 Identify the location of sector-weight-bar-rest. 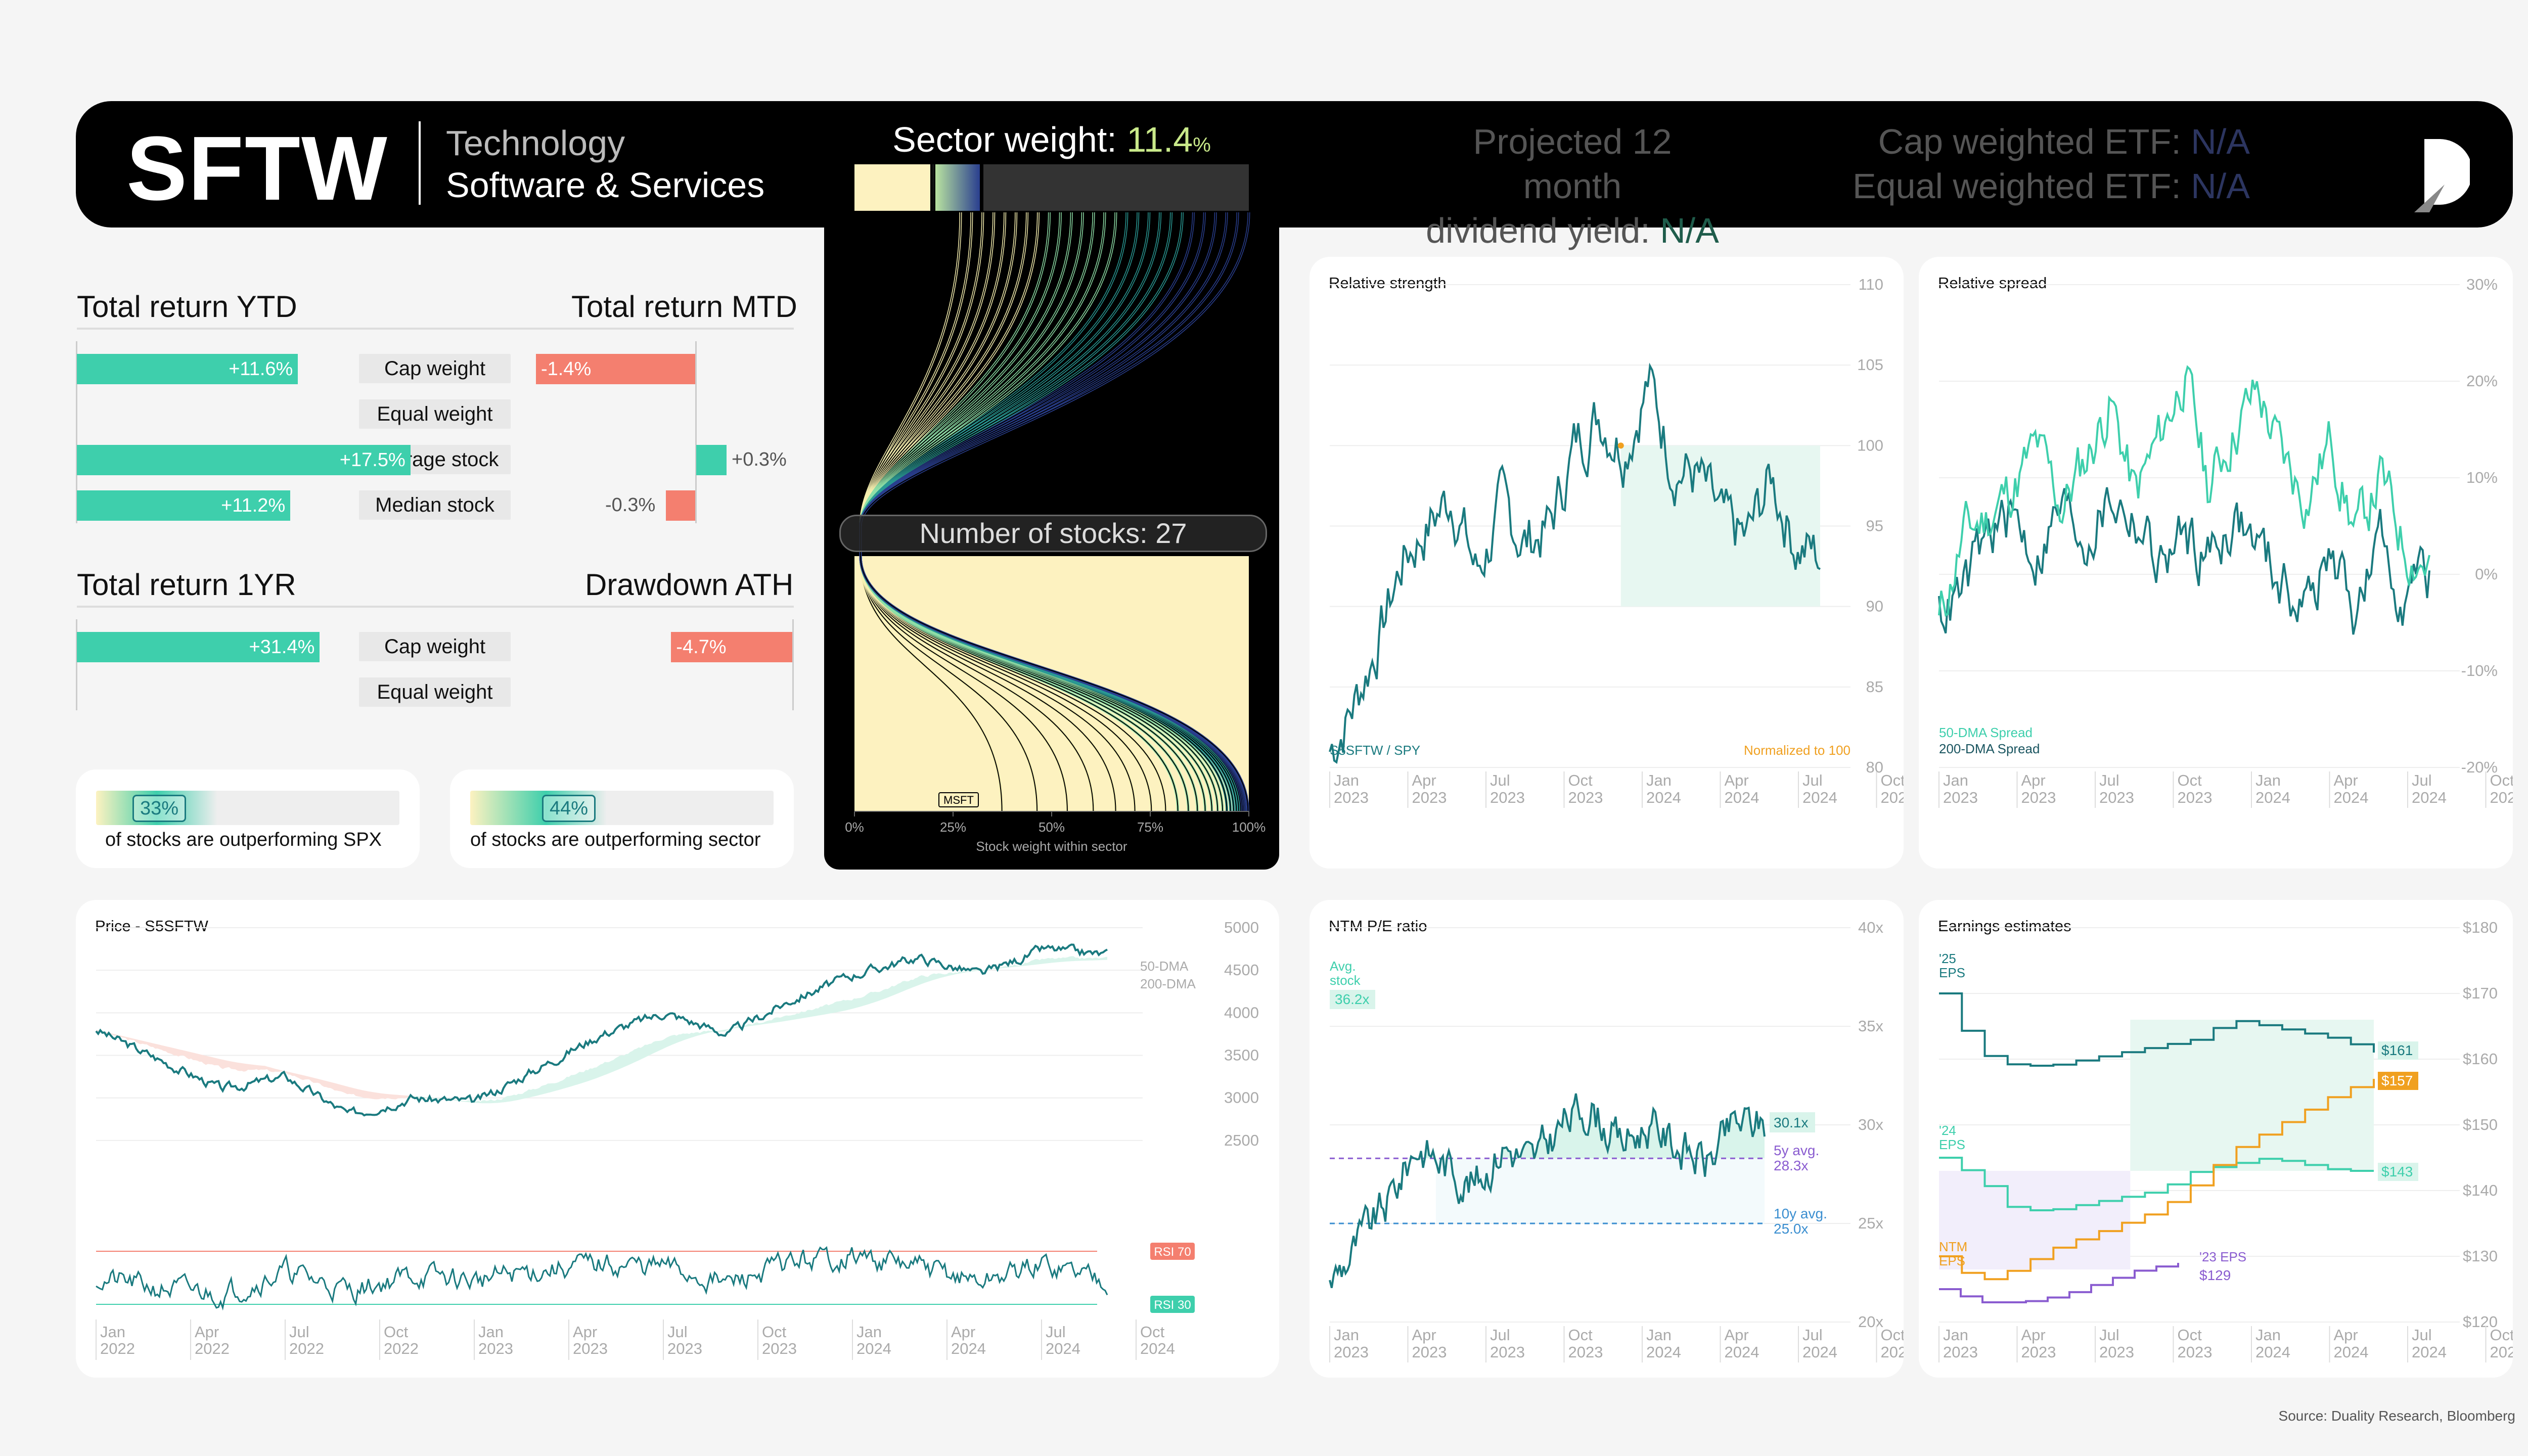
(958, 187).